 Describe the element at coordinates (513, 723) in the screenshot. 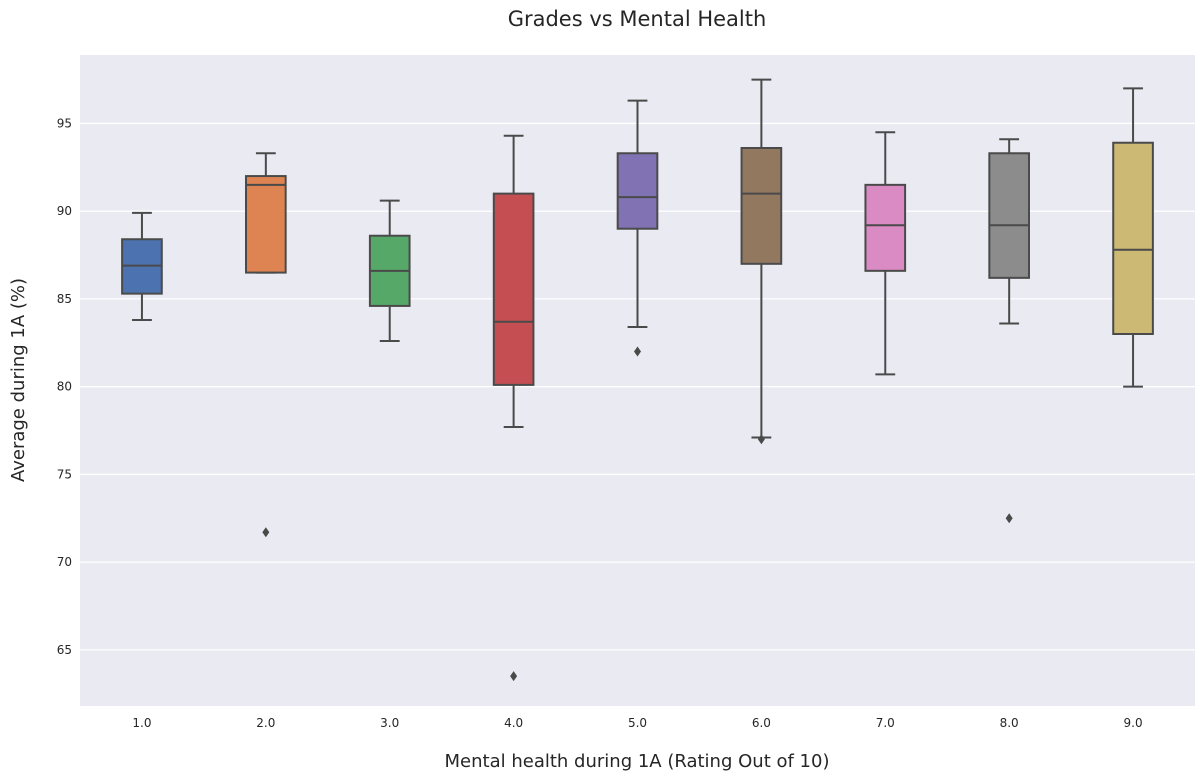

I see `x-tick-label-4: 4.0` at that location.